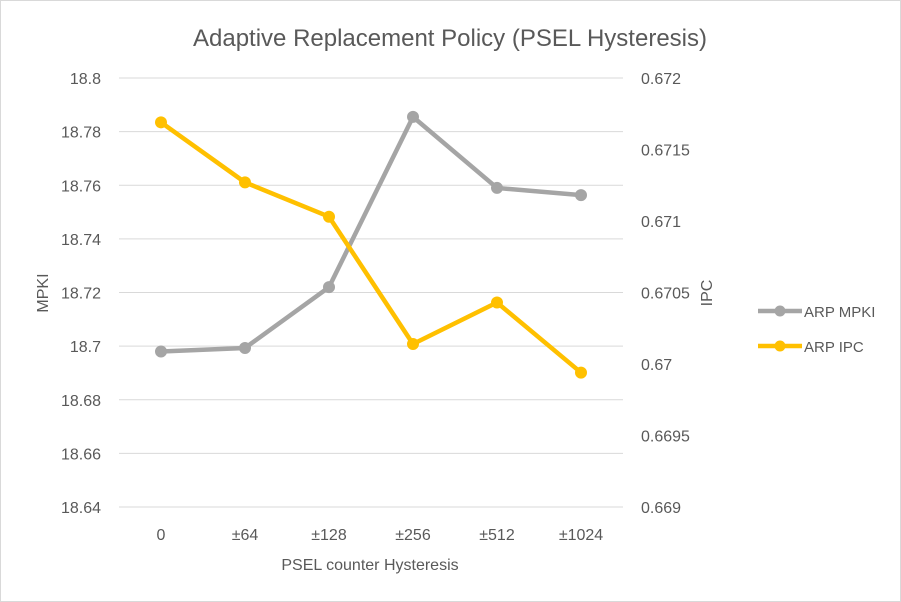 This screenshot has height=602, width=901. I want to click on y2-tick-label: 0.6715, so click(665, 151).